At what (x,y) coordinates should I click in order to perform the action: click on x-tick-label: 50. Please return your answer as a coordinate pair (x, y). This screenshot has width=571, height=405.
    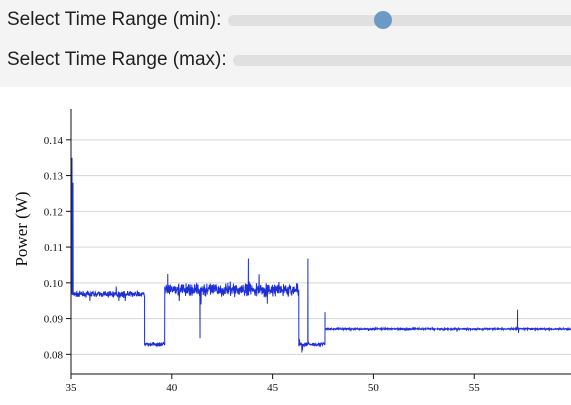
    Looking at the image, I should click on (374, 388).